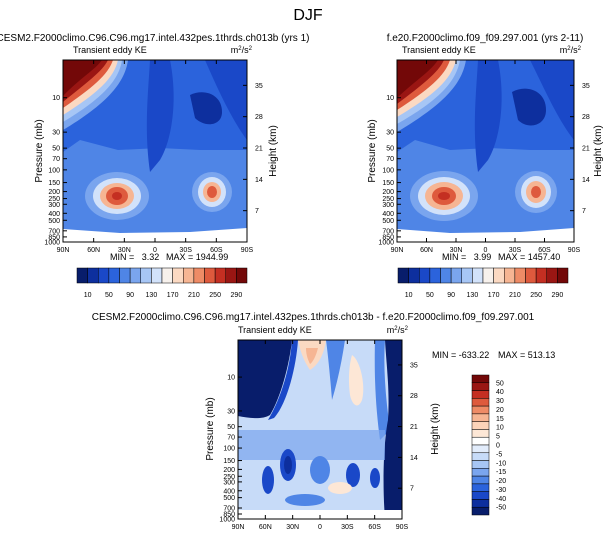 This screenshot has height=538, width=609. Describe the element at coordinates (500, 392) in the screenshot. I see `colorbar-label: 40` at that location.